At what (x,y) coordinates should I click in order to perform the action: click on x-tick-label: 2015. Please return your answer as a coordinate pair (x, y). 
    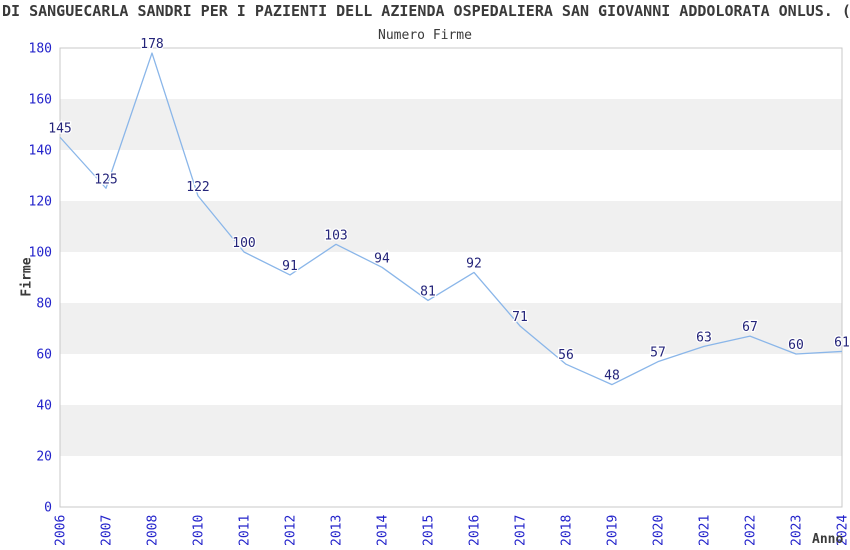
    Looking at the image, I should click on (429, 530).